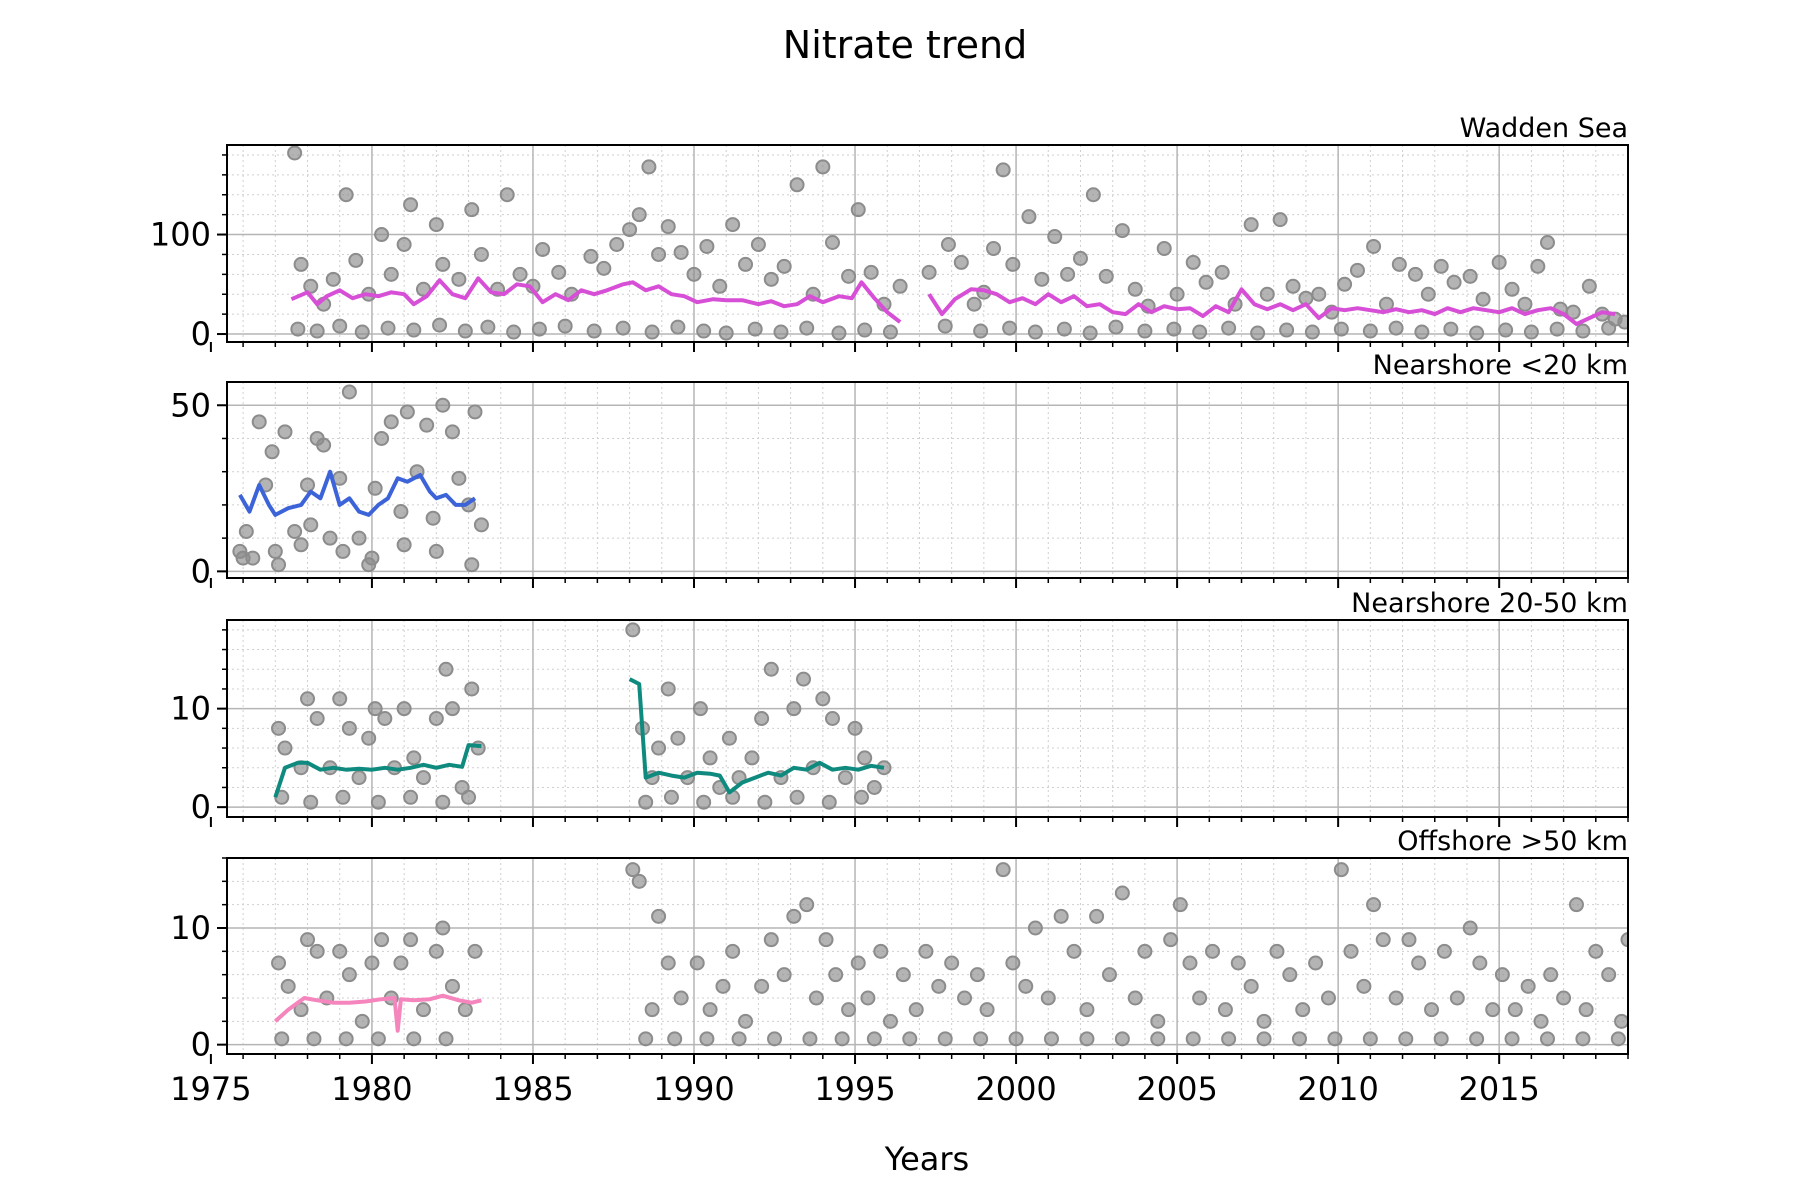 This screenshot has width=1800, height=1200. What do you see at coordinates (190, 928) in the screenshot?
I see `y-tick-label: 10` at bounding box center [190, 928].